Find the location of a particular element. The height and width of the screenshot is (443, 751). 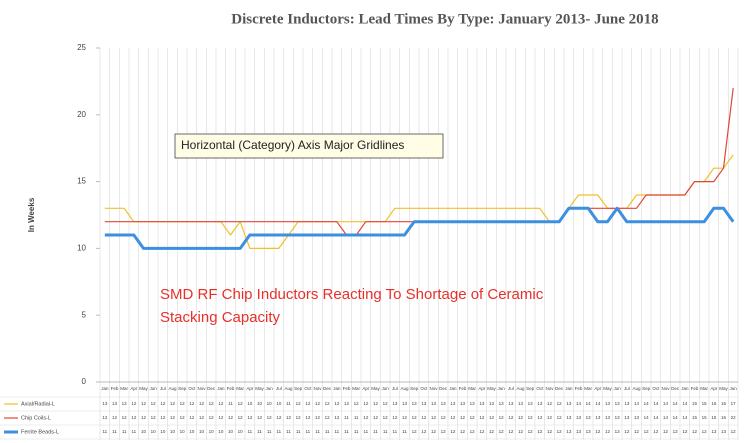

x-tick-label: Nov is located at coordinates (665, 388).